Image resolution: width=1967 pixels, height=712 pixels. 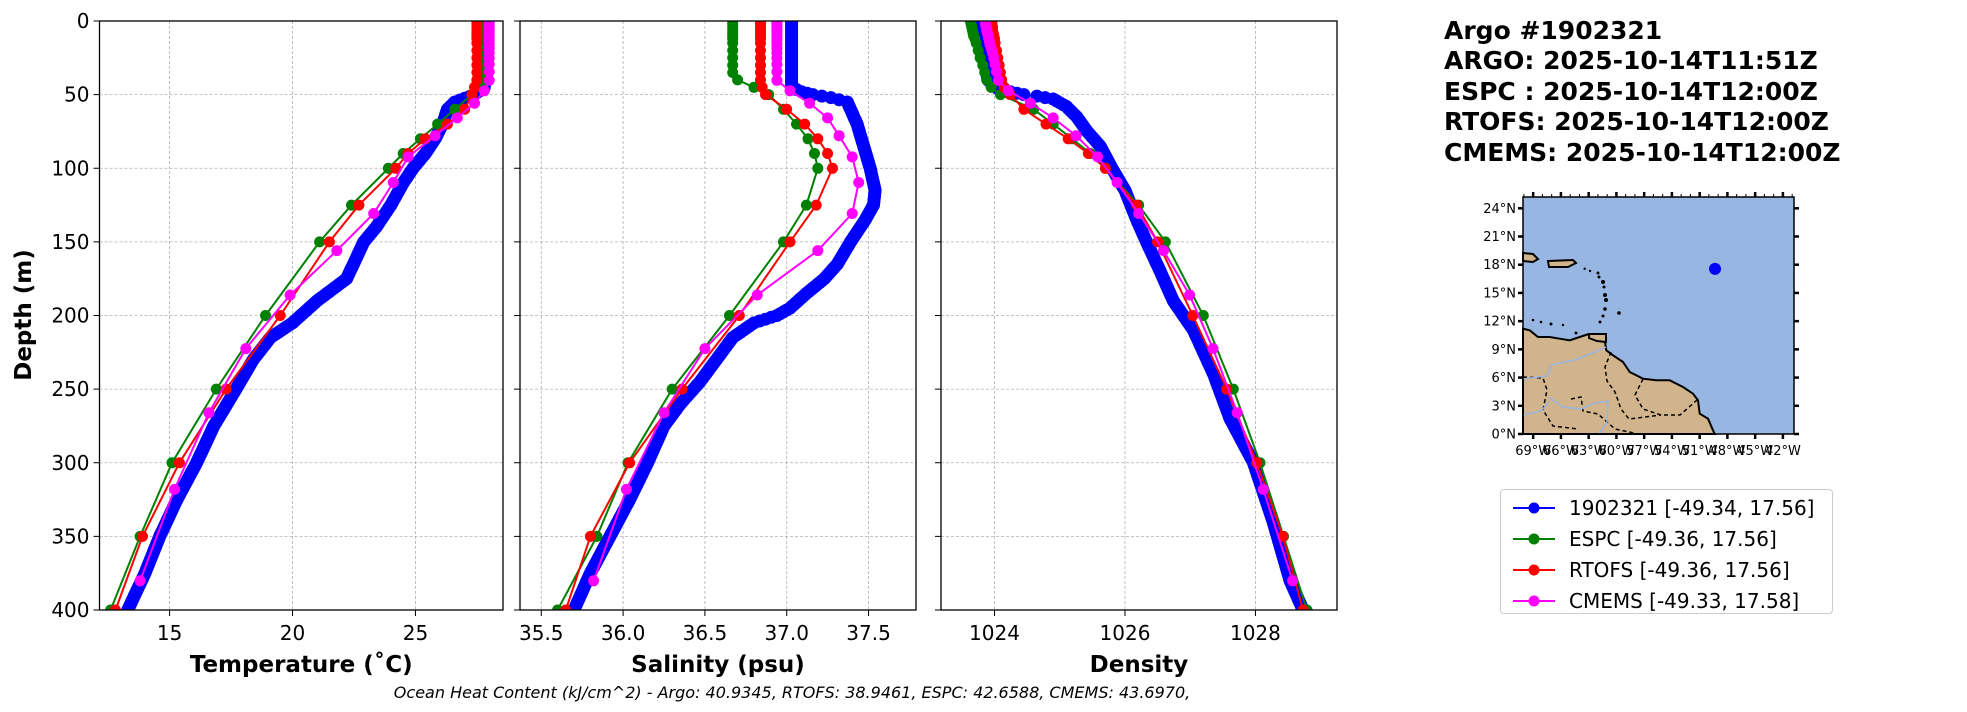 What do you see at coordinates (301, 664) in the screenshot?
I see `x-axis-label: Temperature (˚C)` at bounding box center [301, 664].